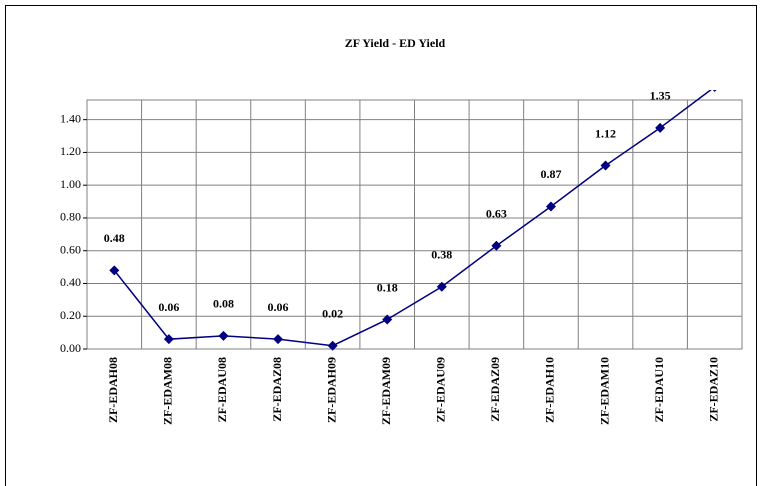  Describe the element at coordinates (660, 96) in the screenshot. I see `data-label: 1.35` at that location.